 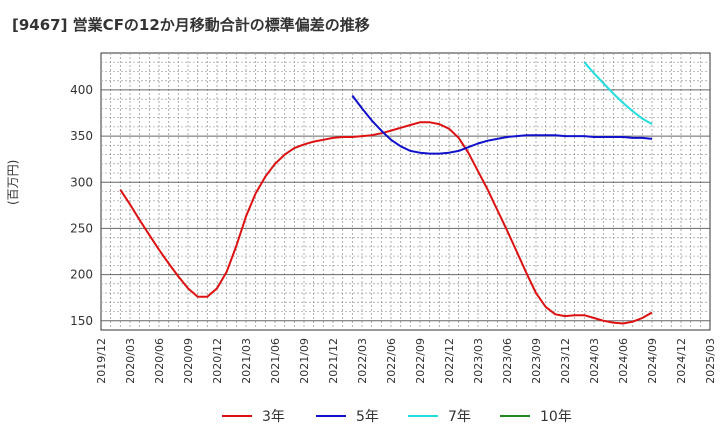 I want to click on x-tick-label: 2022/03, so click(x=362, y=361).